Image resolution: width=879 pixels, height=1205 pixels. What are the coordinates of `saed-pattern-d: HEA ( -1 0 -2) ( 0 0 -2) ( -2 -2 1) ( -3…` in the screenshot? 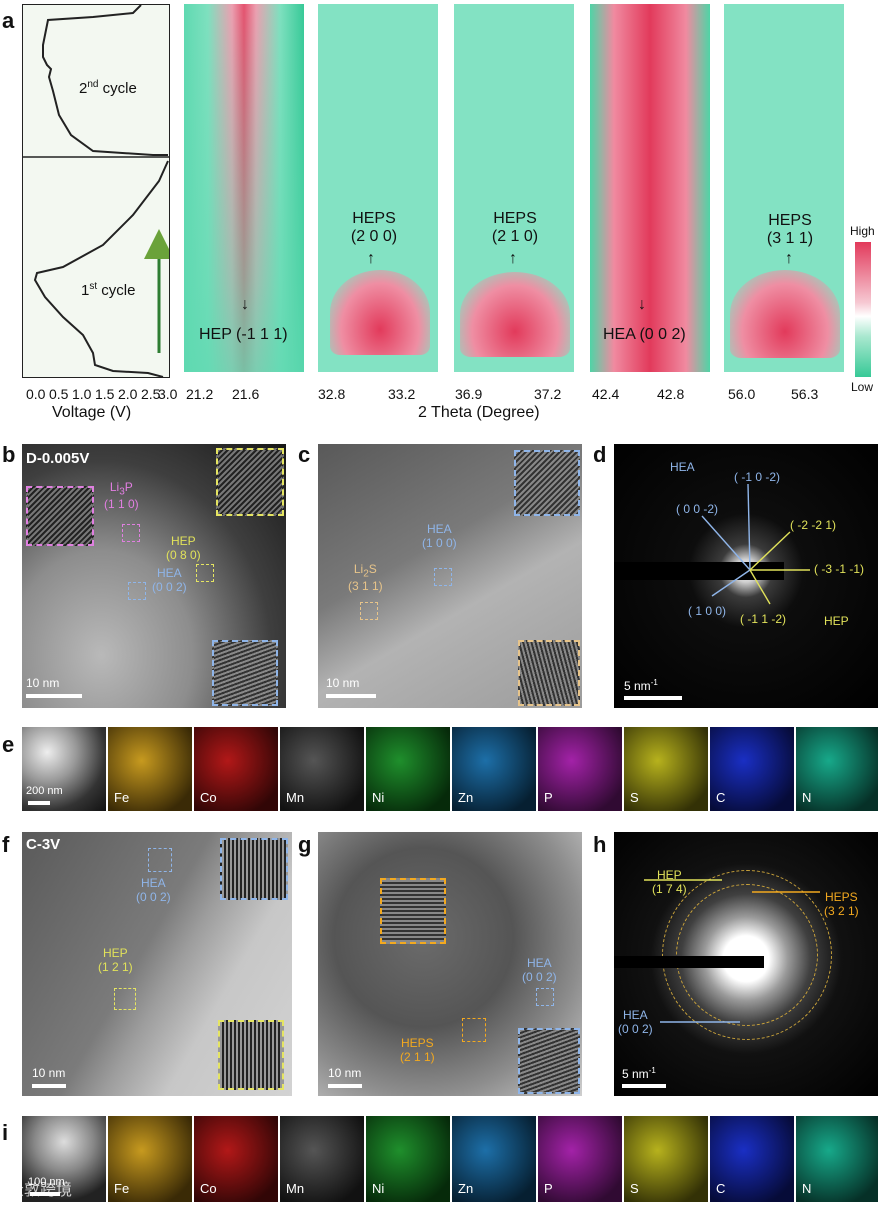 It's located at (746, 576).